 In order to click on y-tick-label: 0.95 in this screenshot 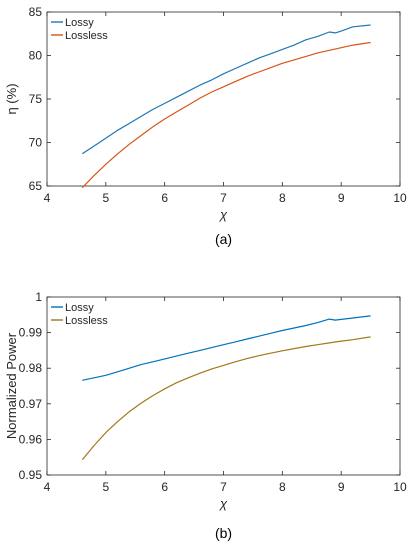, I will do `click(31, 475)`.